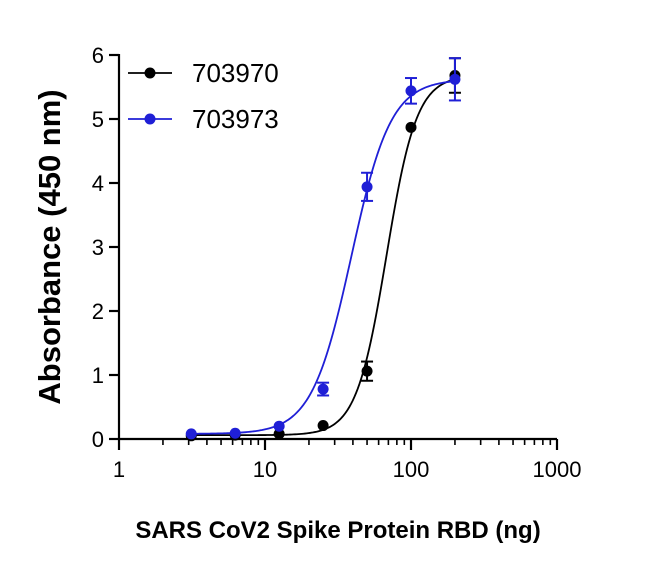  Describe the element at coordinates (265, 469) in the screenshot. I see `x-tick-label: 10` at that location.